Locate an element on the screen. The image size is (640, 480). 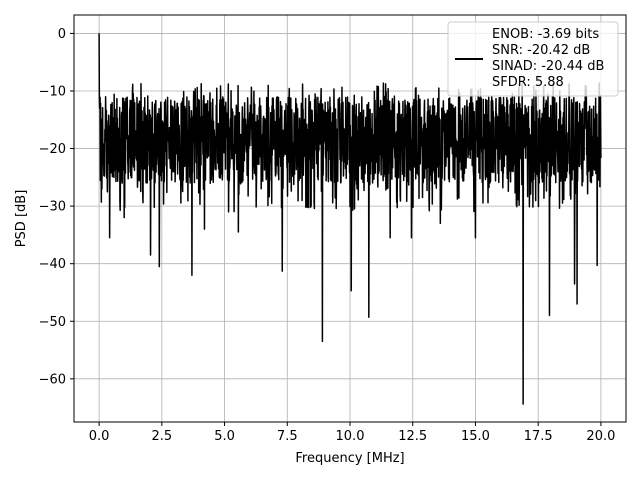
x-axis-ticks: 0.0 2.5 5.0 7.5 10.0 12.5 15.0 17.5 20.0 is located at coordinates (352, 433).